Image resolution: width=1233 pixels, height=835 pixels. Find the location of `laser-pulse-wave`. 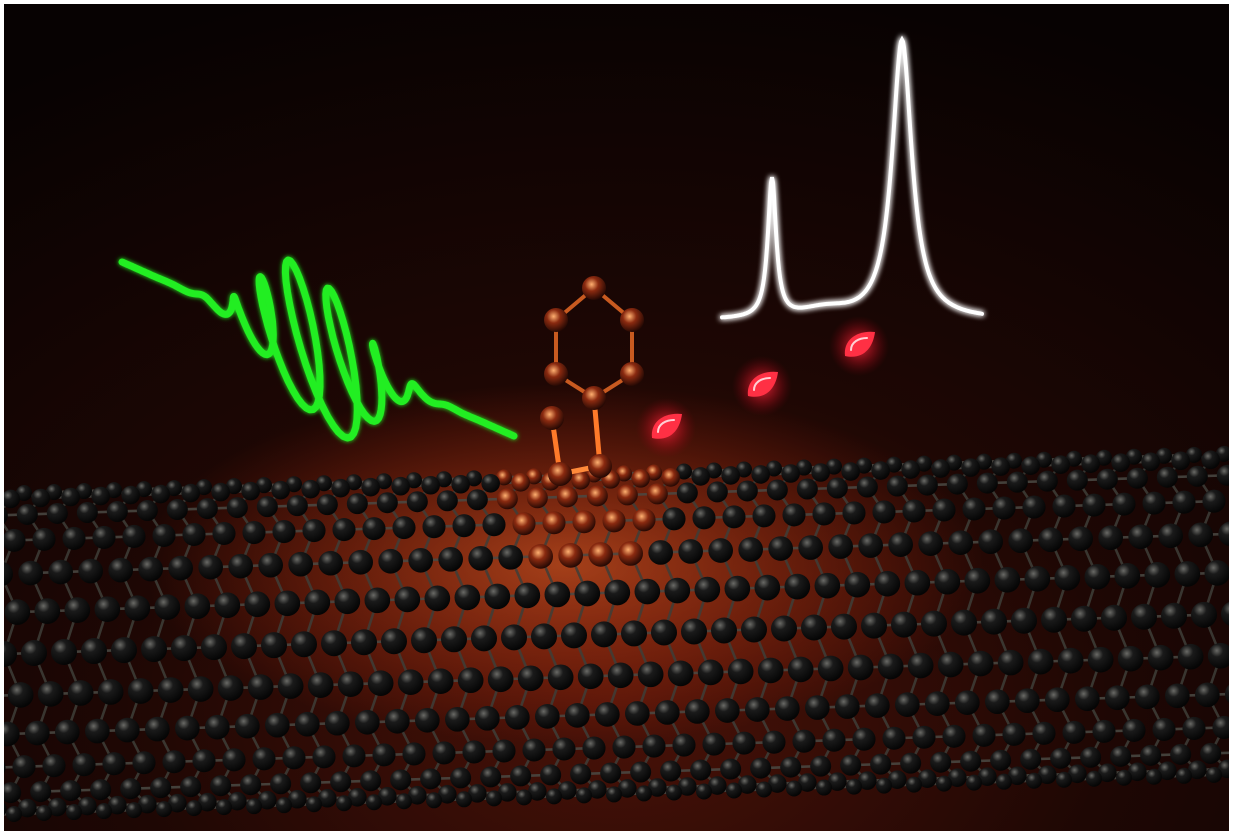

laser-pulse-wave is located at coordinates (318, 349).